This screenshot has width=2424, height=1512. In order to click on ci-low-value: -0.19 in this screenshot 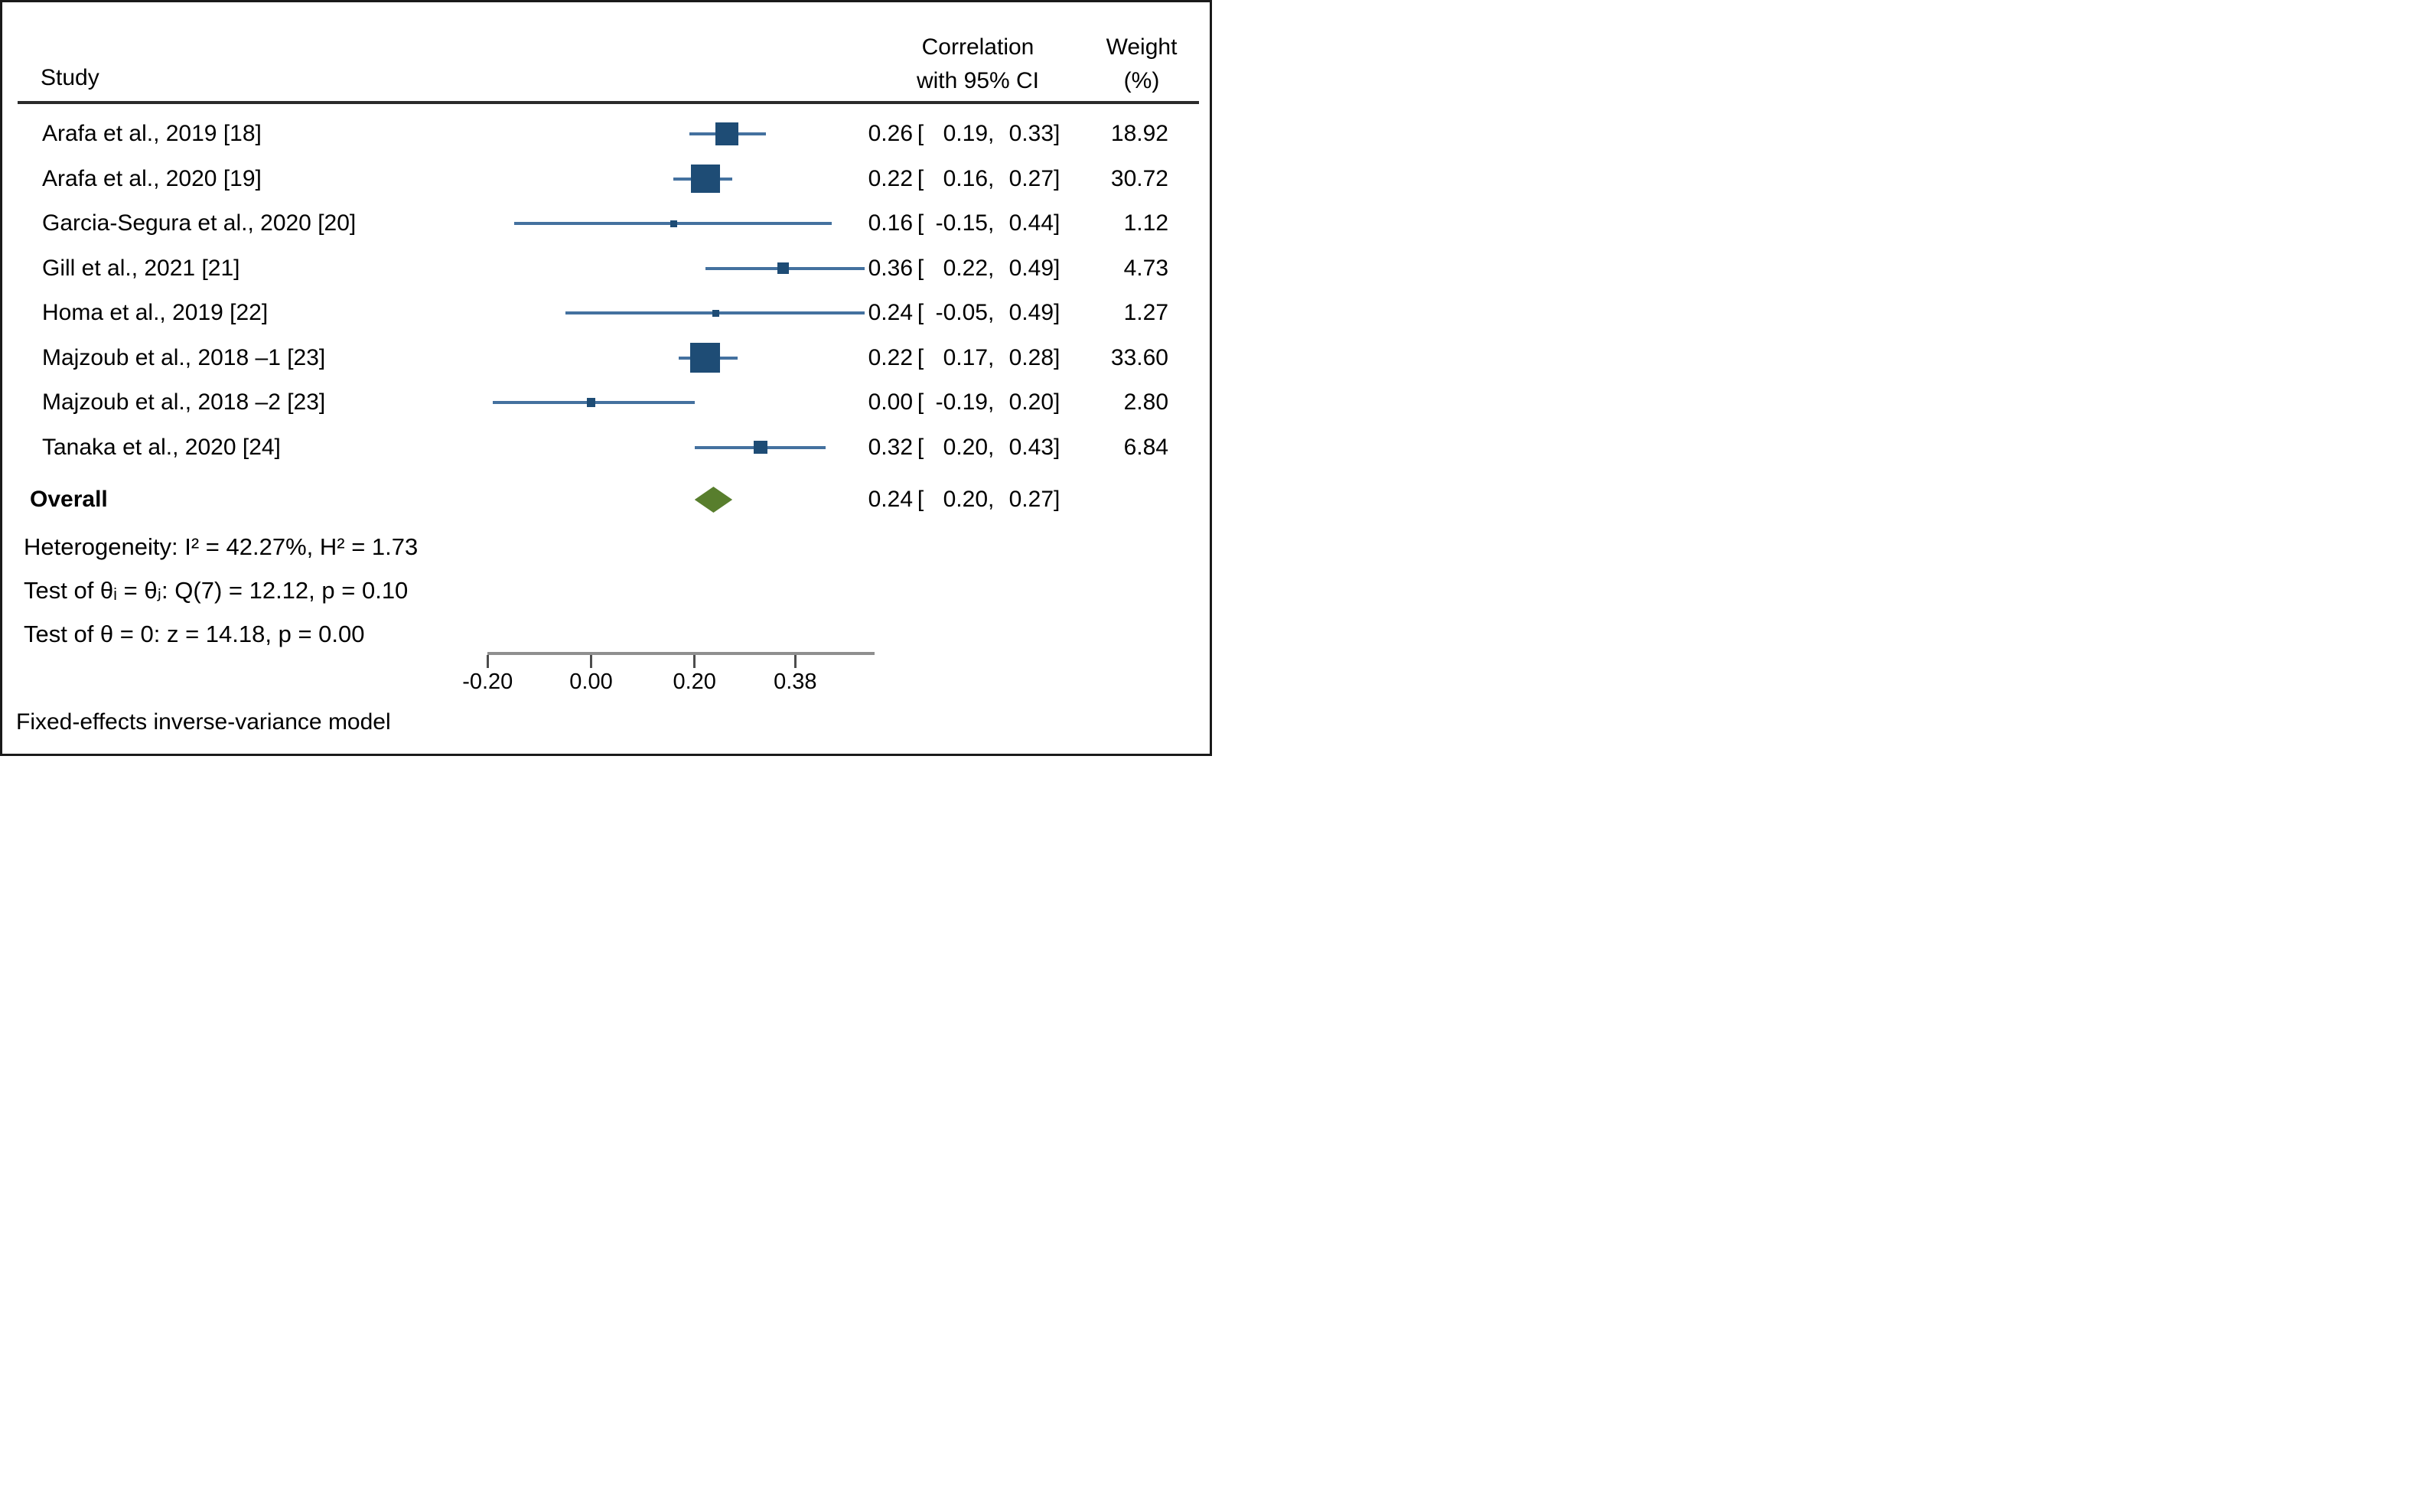, I will do `click(962, 402)`.